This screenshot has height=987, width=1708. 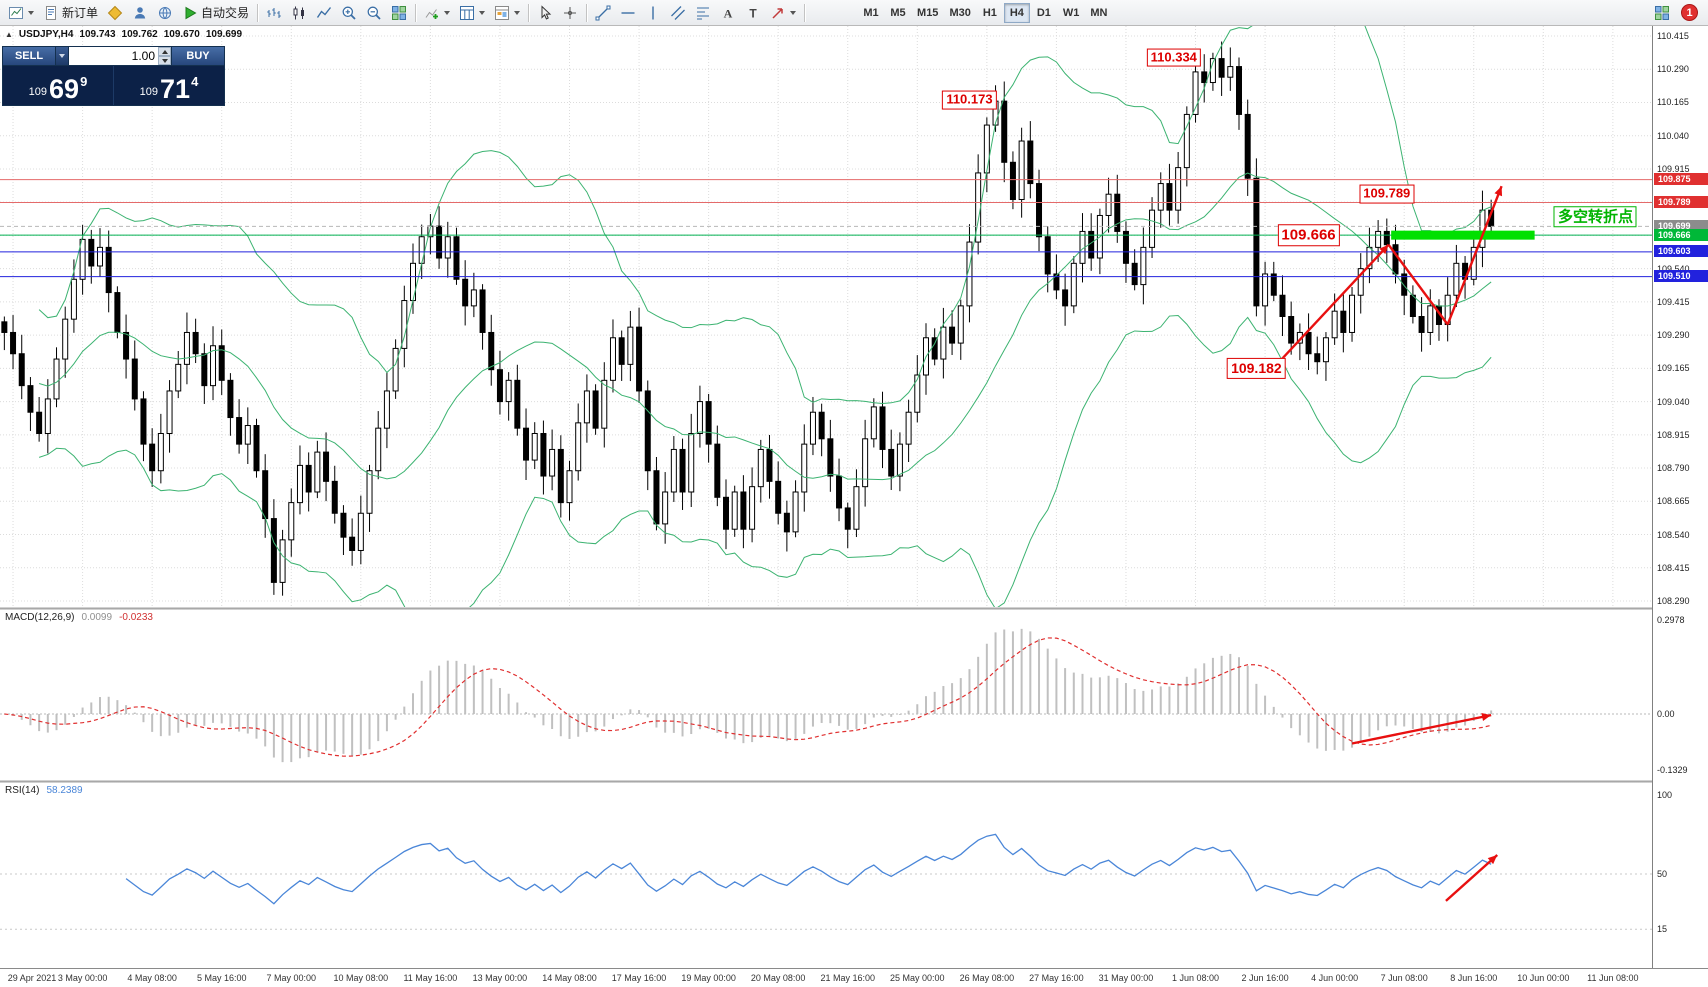 I want to click on text-tool-button: A, so click(x=728, y=13).